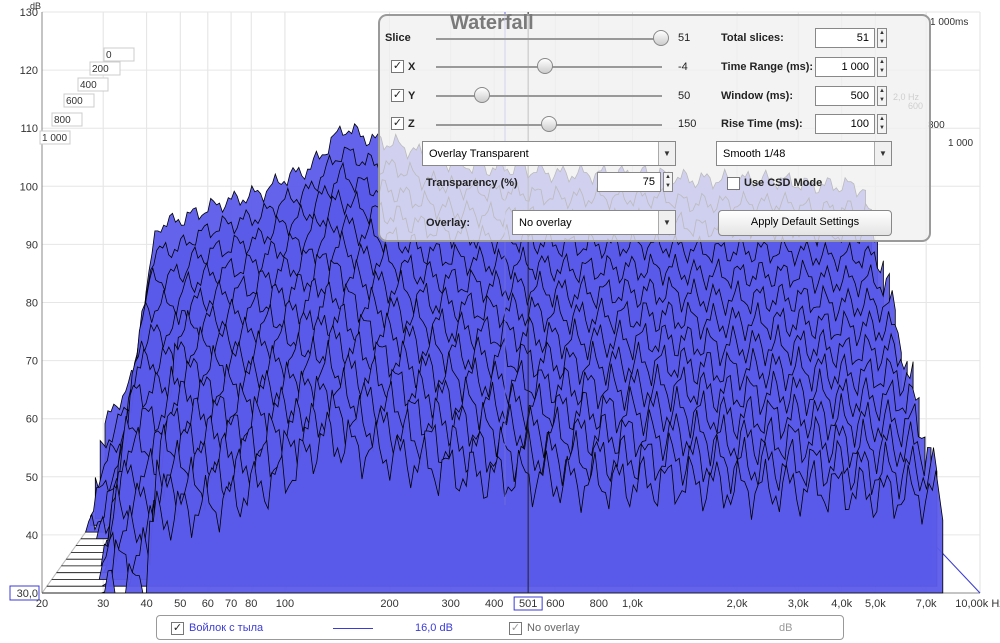  What do you see at coordinates (88, 85) in the screenshot?
I see `time-tick-label: 400` at bounding box center [88, 85].